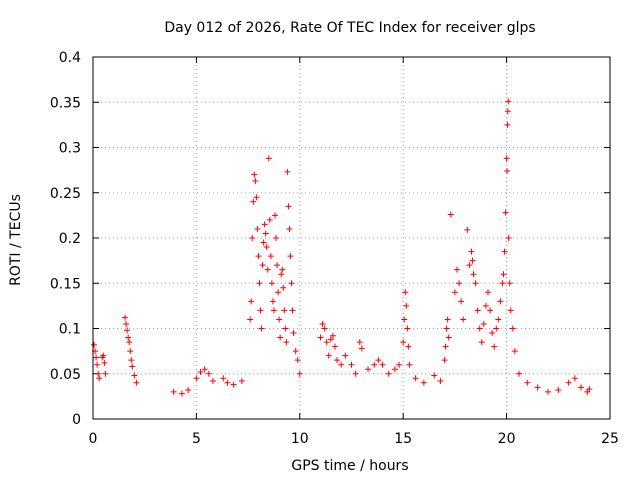 This screenshot has width=640, height=480. Describe the element at coordinates (16, 240) in the screenshot. I see `y-axis-title: ROTI / TECUs` at that location.